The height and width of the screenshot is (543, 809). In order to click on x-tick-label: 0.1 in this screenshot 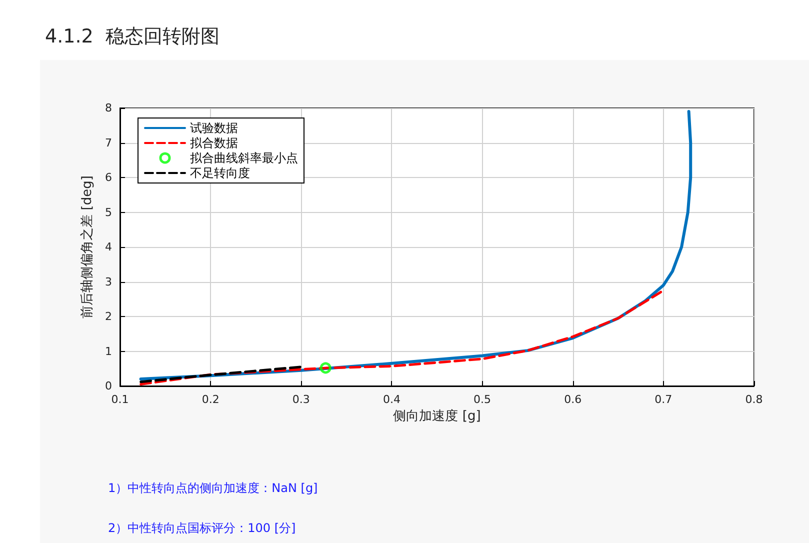, I will do `click(120, 399)`.